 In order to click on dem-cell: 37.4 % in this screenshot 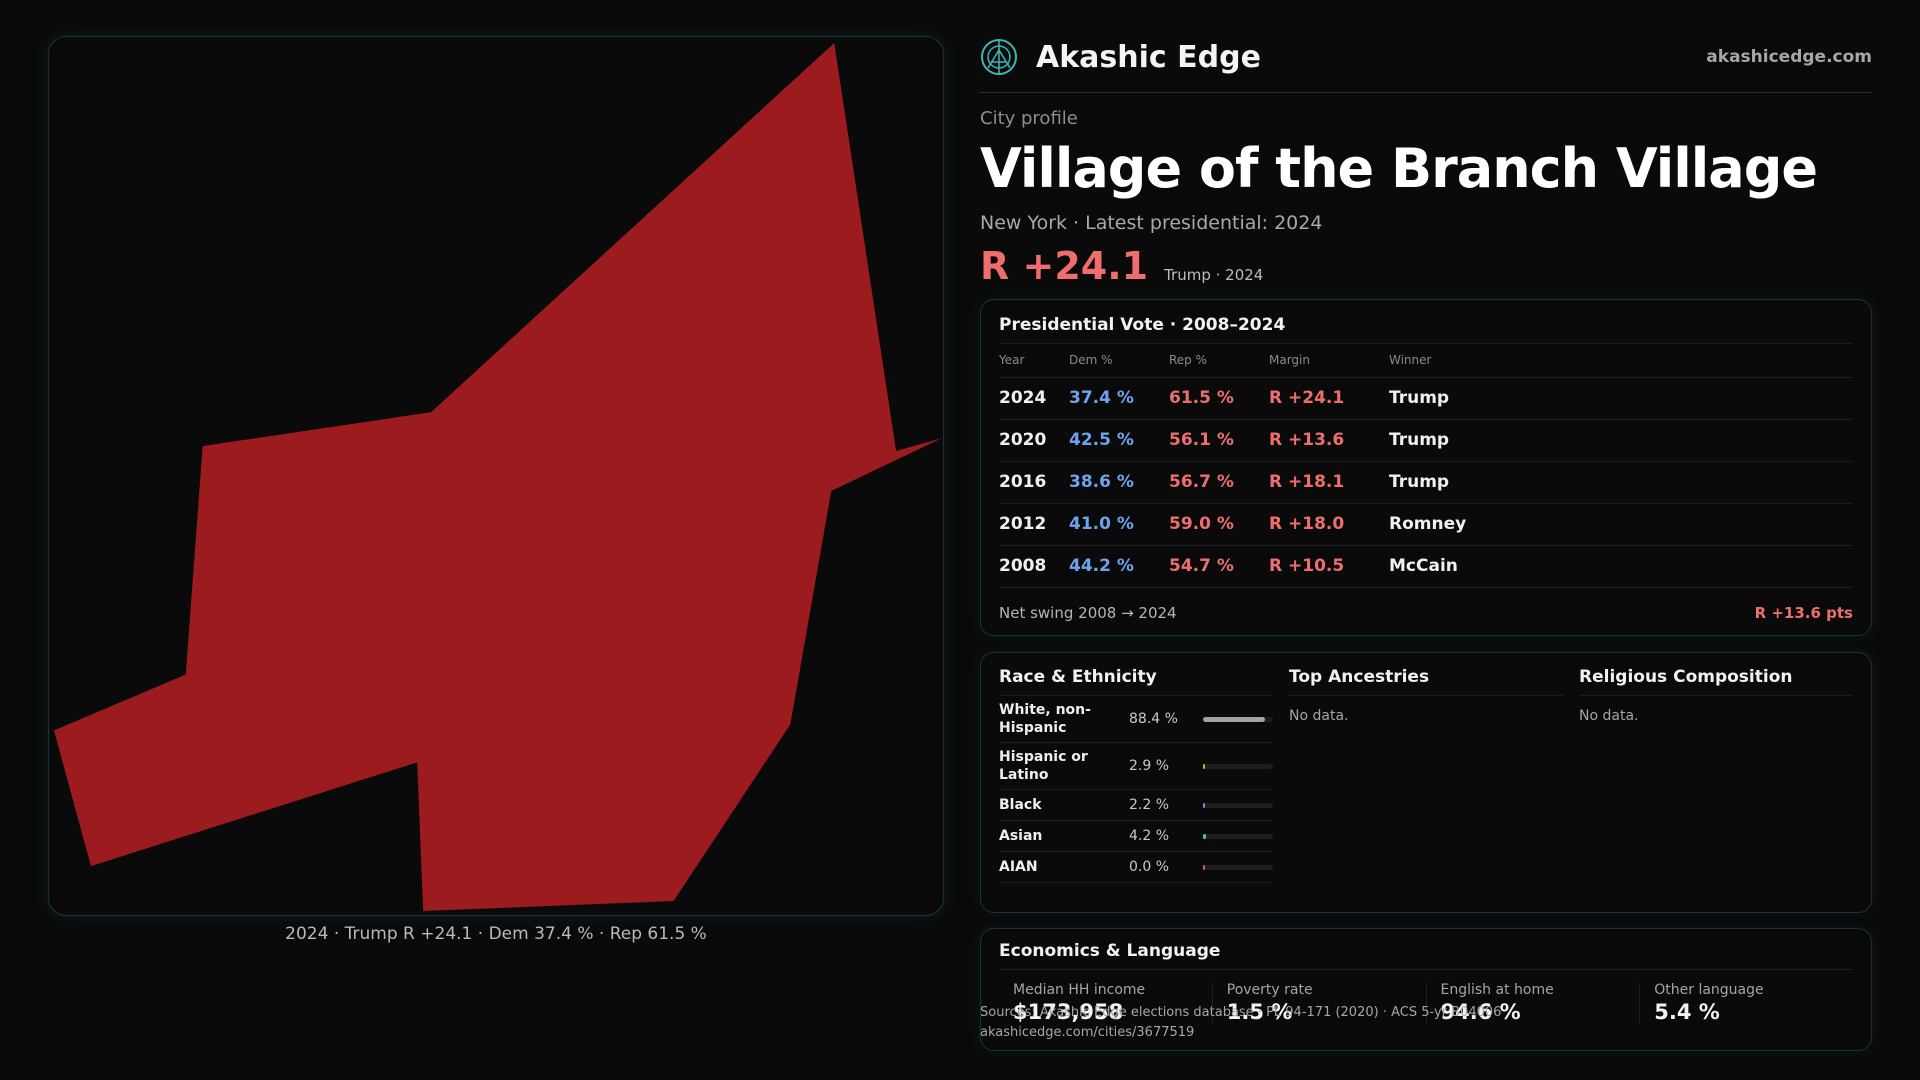, I will do `click(1119, 398)`.